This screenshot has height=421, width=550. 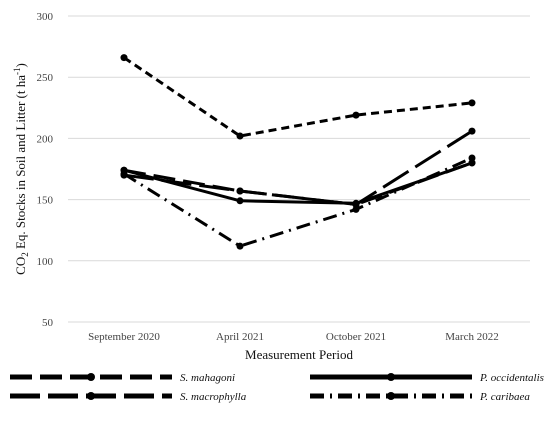 What do you see at coordinates (45, 201) in the screenshot?
I see `y-tick-label: 150` at bounding box center [45, 201].